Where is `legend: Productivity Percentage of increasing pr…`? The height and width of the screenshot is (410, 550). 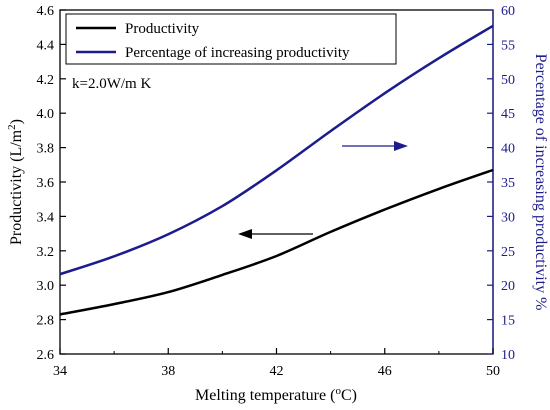 legend: Productivity Percentage of increasing pr… is located at coordinates (231, 39).